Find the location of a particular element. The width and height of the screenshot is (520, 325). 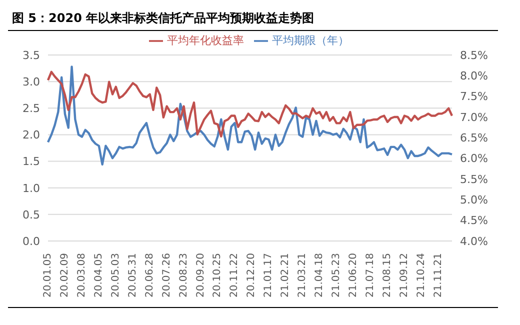

y2-tick-label: 8.0% is located at coordinates (474, 76).